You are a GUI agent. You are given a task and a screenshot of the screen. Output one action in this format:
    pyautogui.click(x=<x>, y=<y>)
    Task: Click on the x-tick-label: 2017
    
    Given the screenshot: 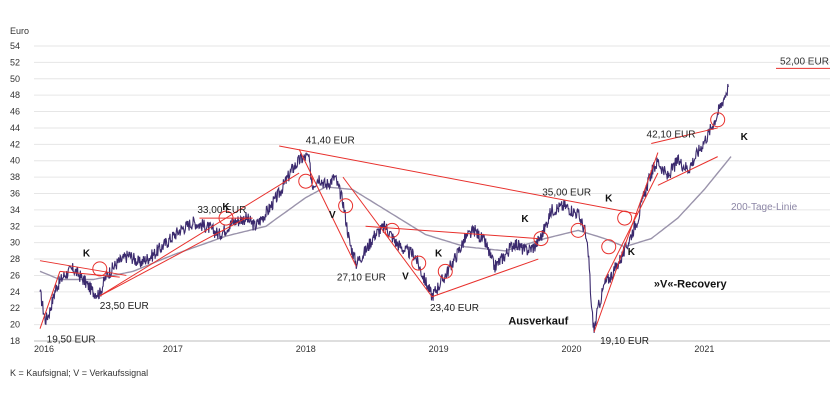 What is the action you would take?
    pyautogui.click(x=173, y=349)
    